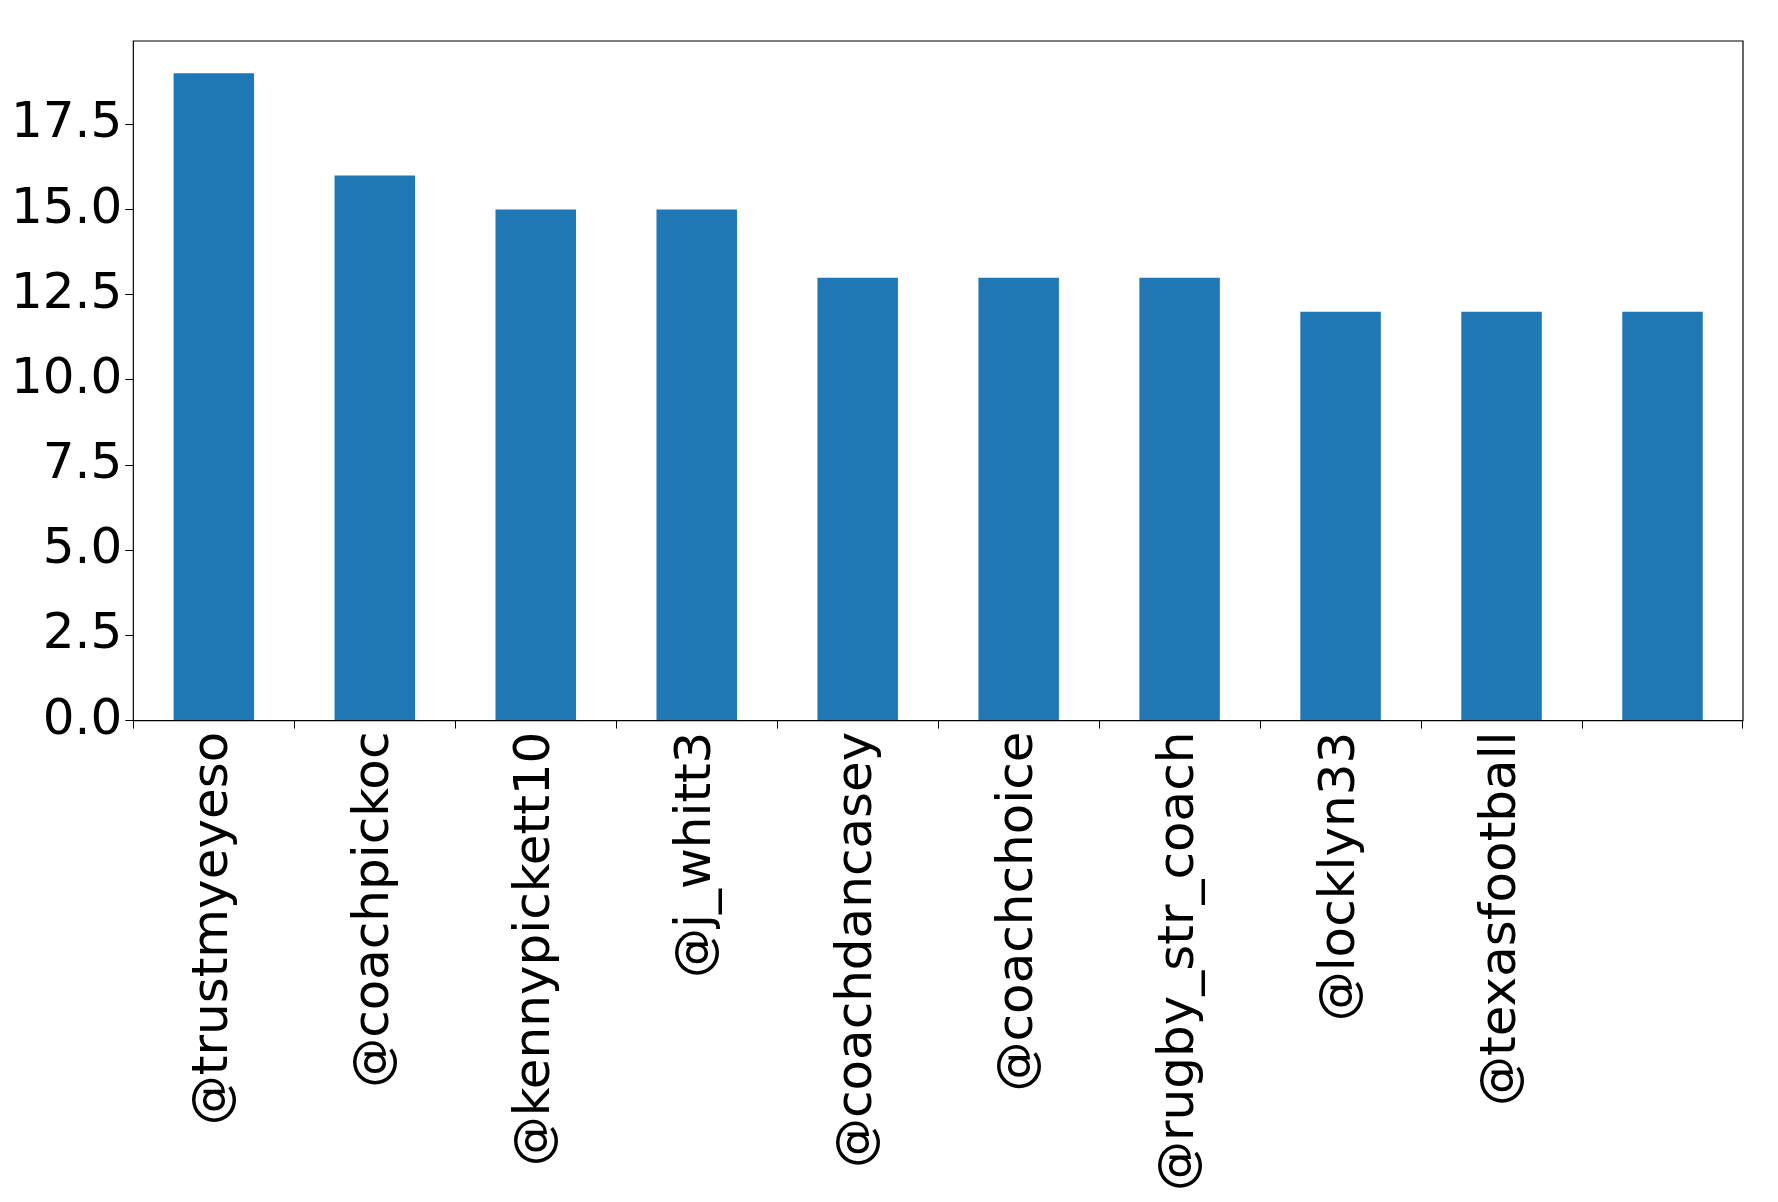 The height and width of the screenshot is (1202, 1778). What do you see at coordinates (853, 950) in the screenshot?
I see `x-tick-label: @coachdancasey` at bounding box center [853, 950].